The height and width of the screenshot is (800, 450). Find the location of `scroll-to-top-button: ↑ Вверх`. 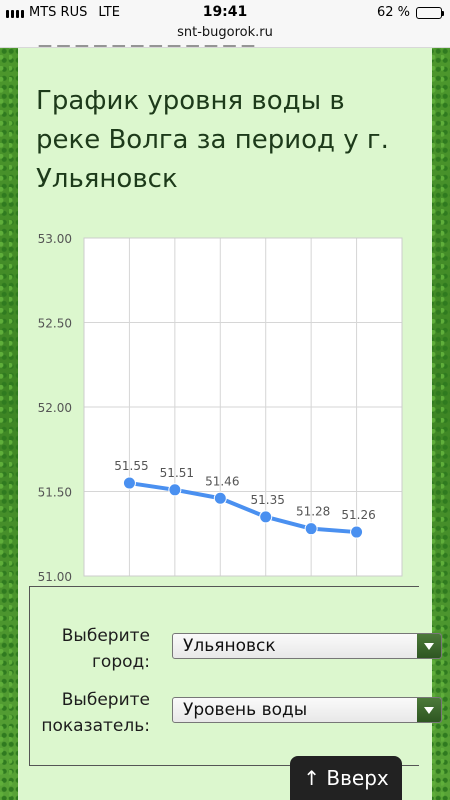

scroll-to-top-button: ↑ Вверх is located at coordinates (346, 778).